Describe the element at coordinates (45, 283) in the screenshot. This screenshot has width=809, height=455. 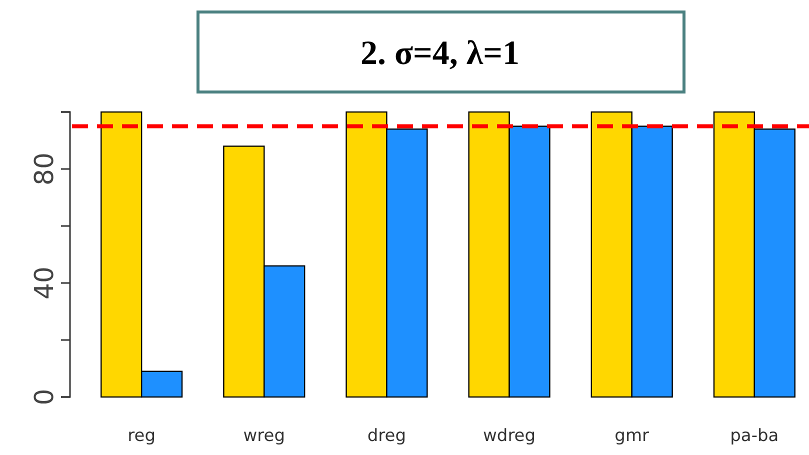
I see `y-tick-label: 40` at that location.